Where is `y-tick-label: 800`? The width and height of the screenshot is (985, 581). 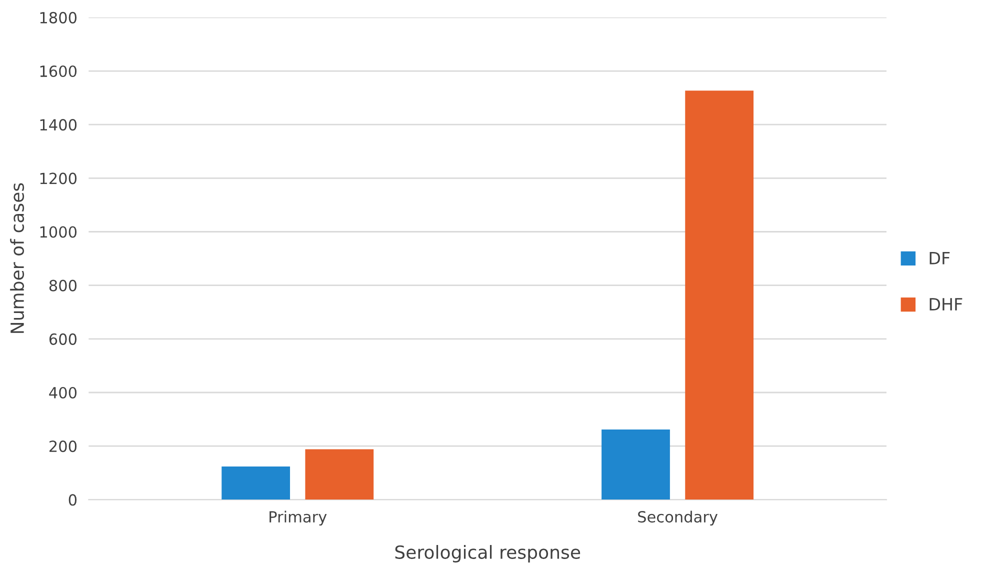 y-tick-label: 800 is located at coordinates (63, 286).